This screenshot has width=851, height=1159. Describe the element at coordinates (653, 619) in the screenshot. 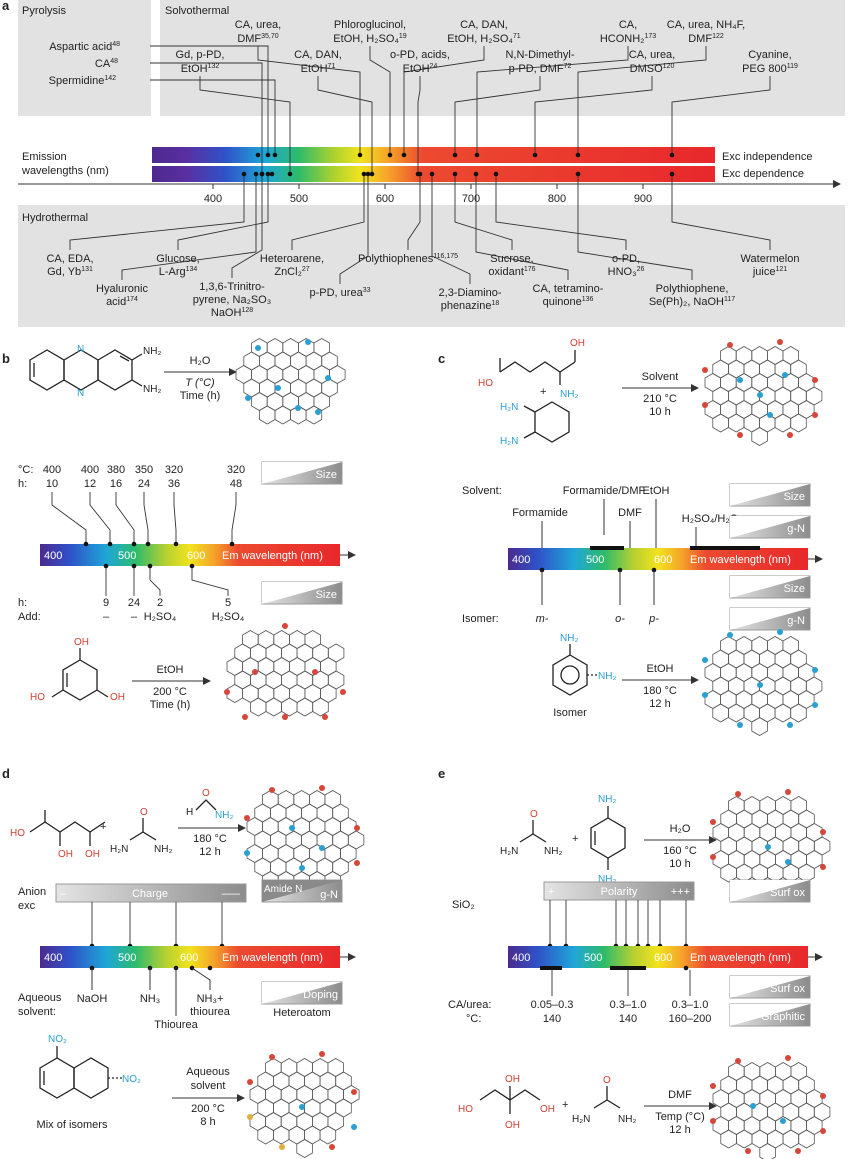

I see `isomer-name: p-` at that location.